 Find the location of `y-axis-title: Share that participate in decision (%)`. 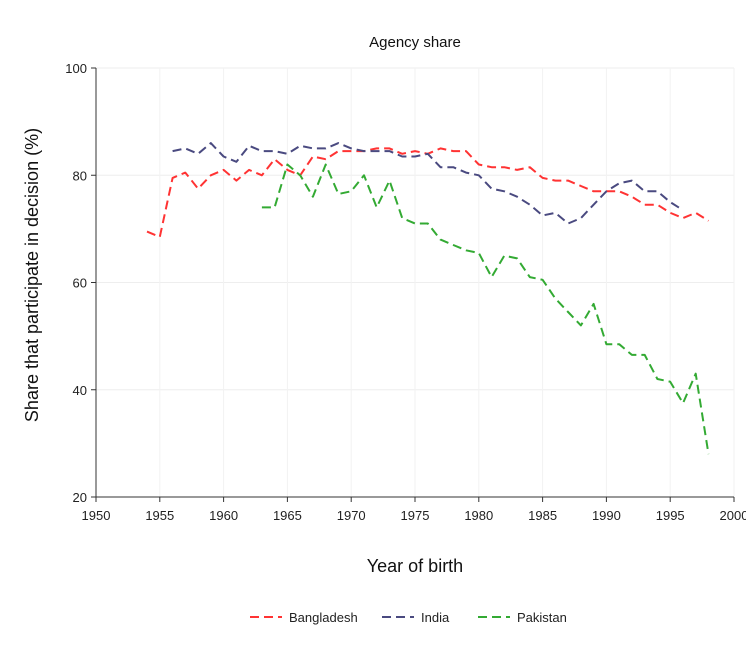

y-axis-title: Share that participate in decision (%) is located at coordinates (32, 275).